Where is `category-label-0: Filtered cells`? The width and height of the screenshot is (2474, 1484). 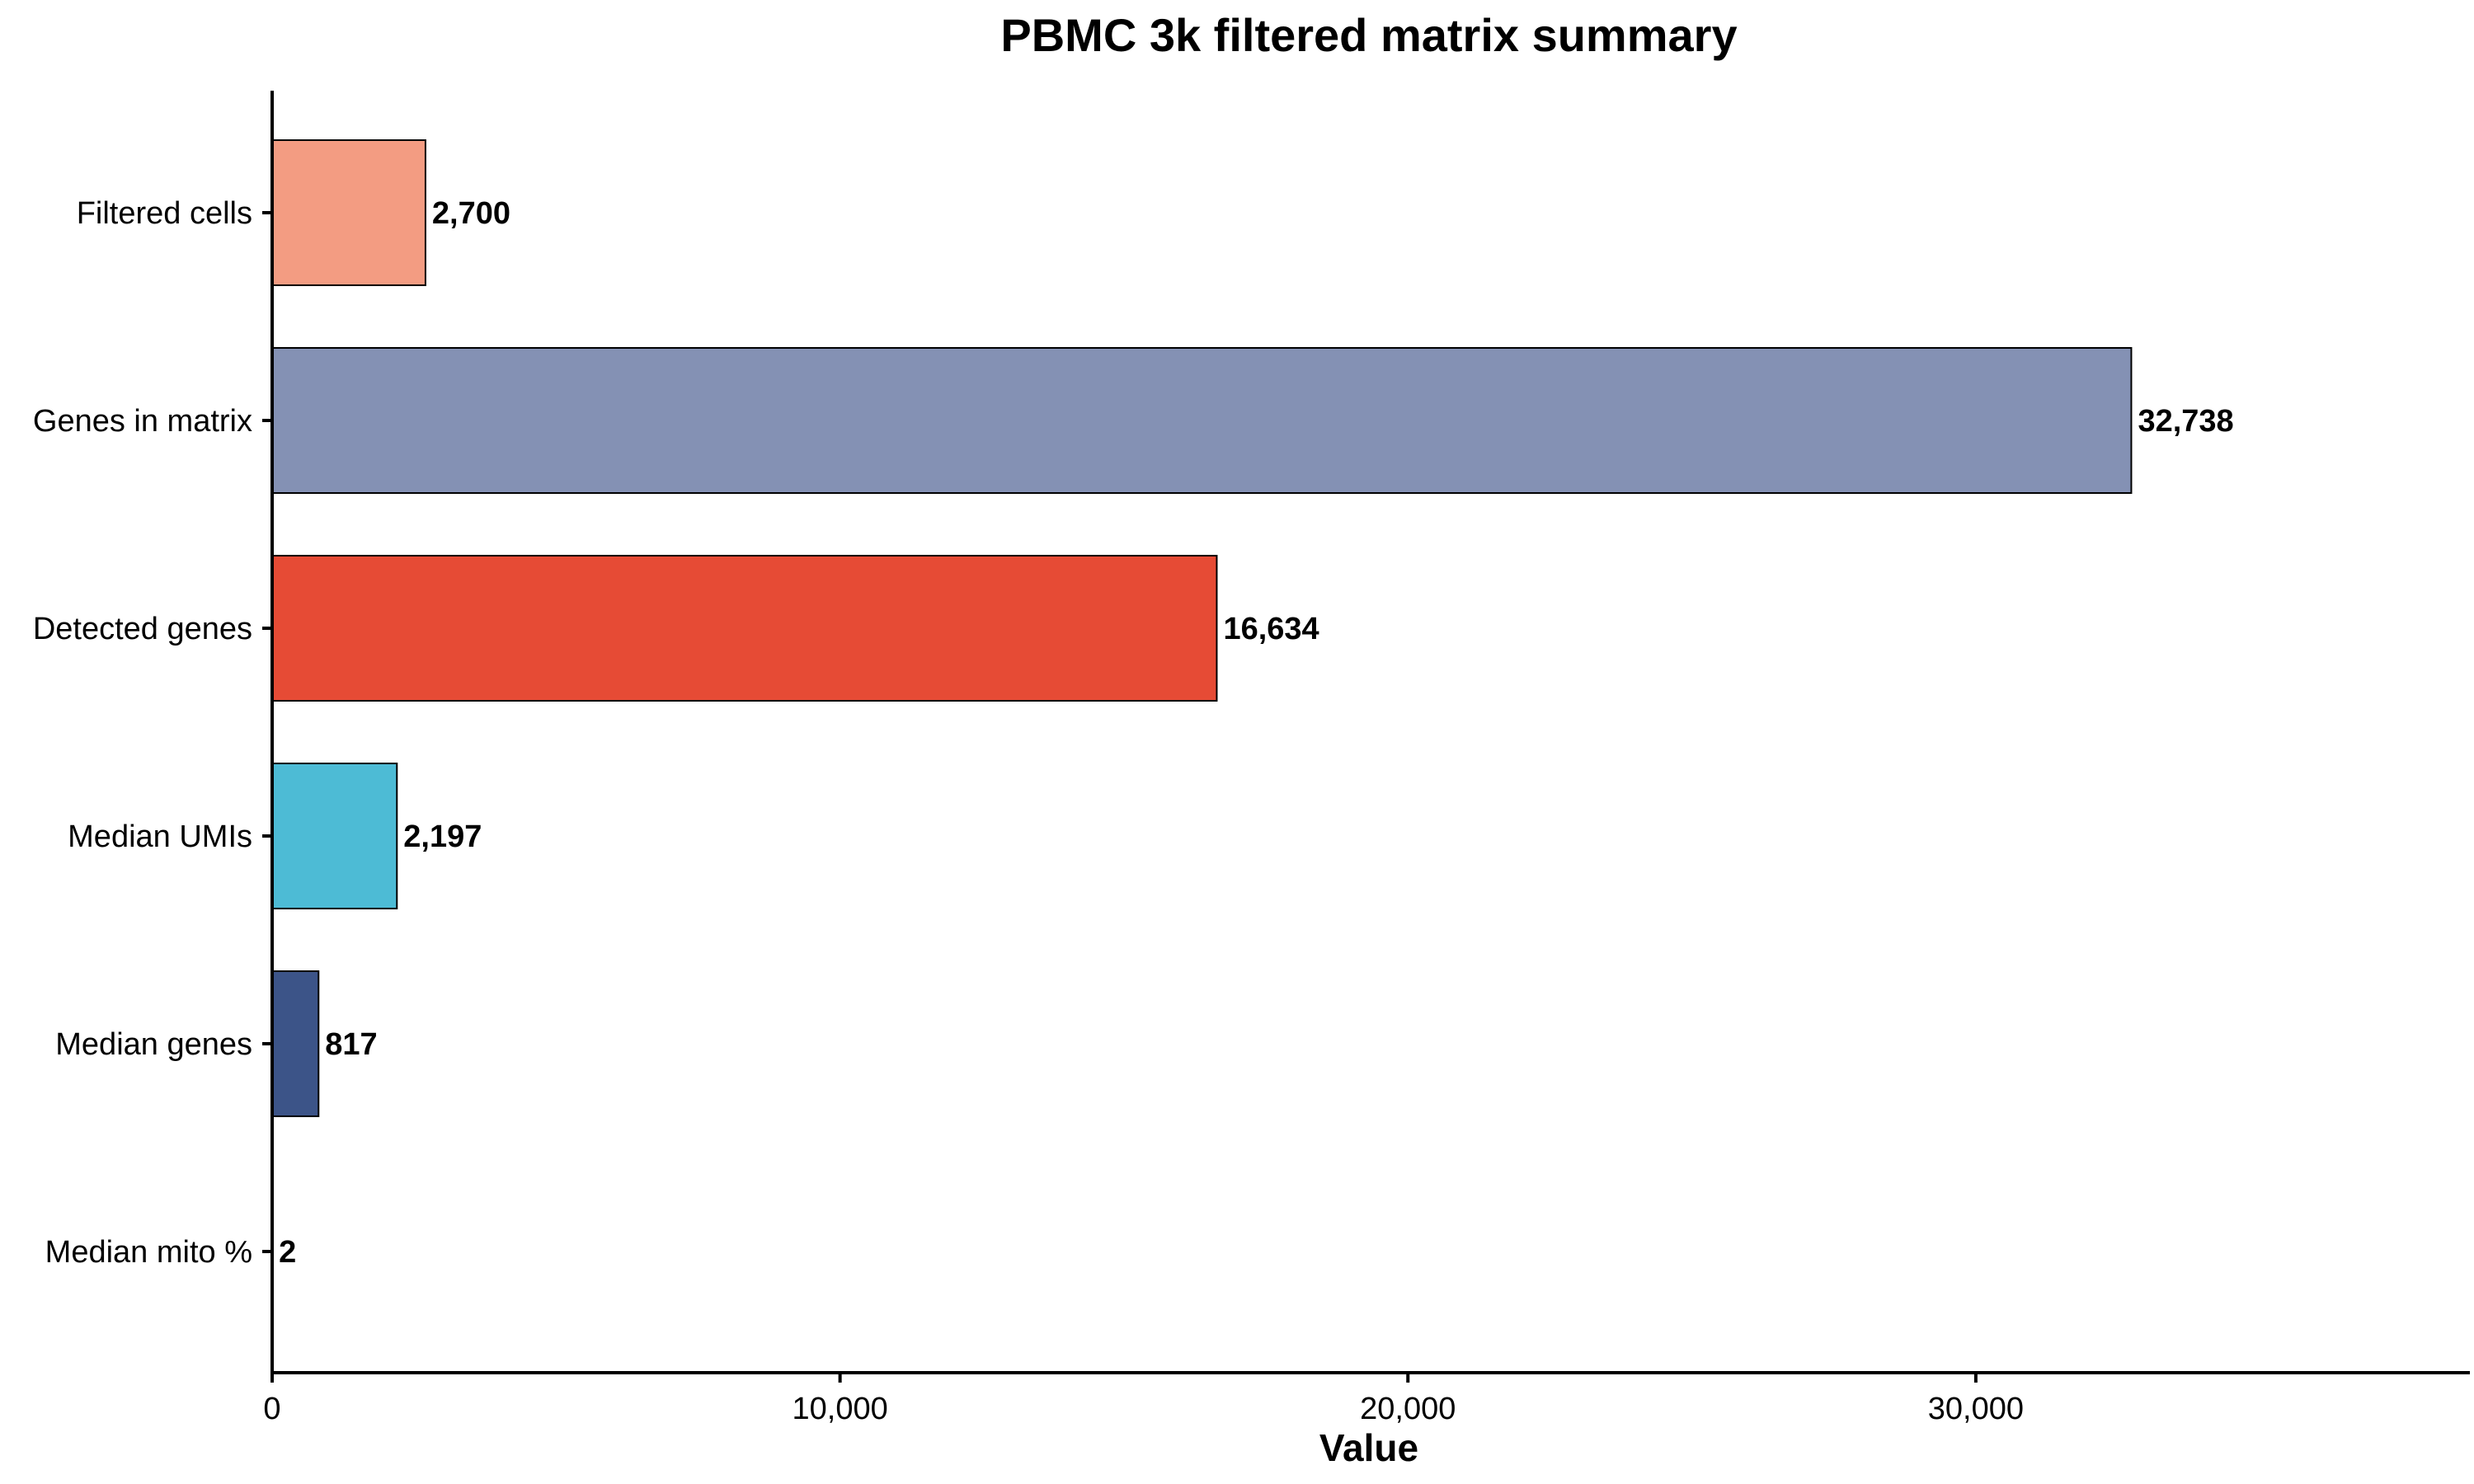 category-label-0: Filtered cells is located at coordinates (164, 213).